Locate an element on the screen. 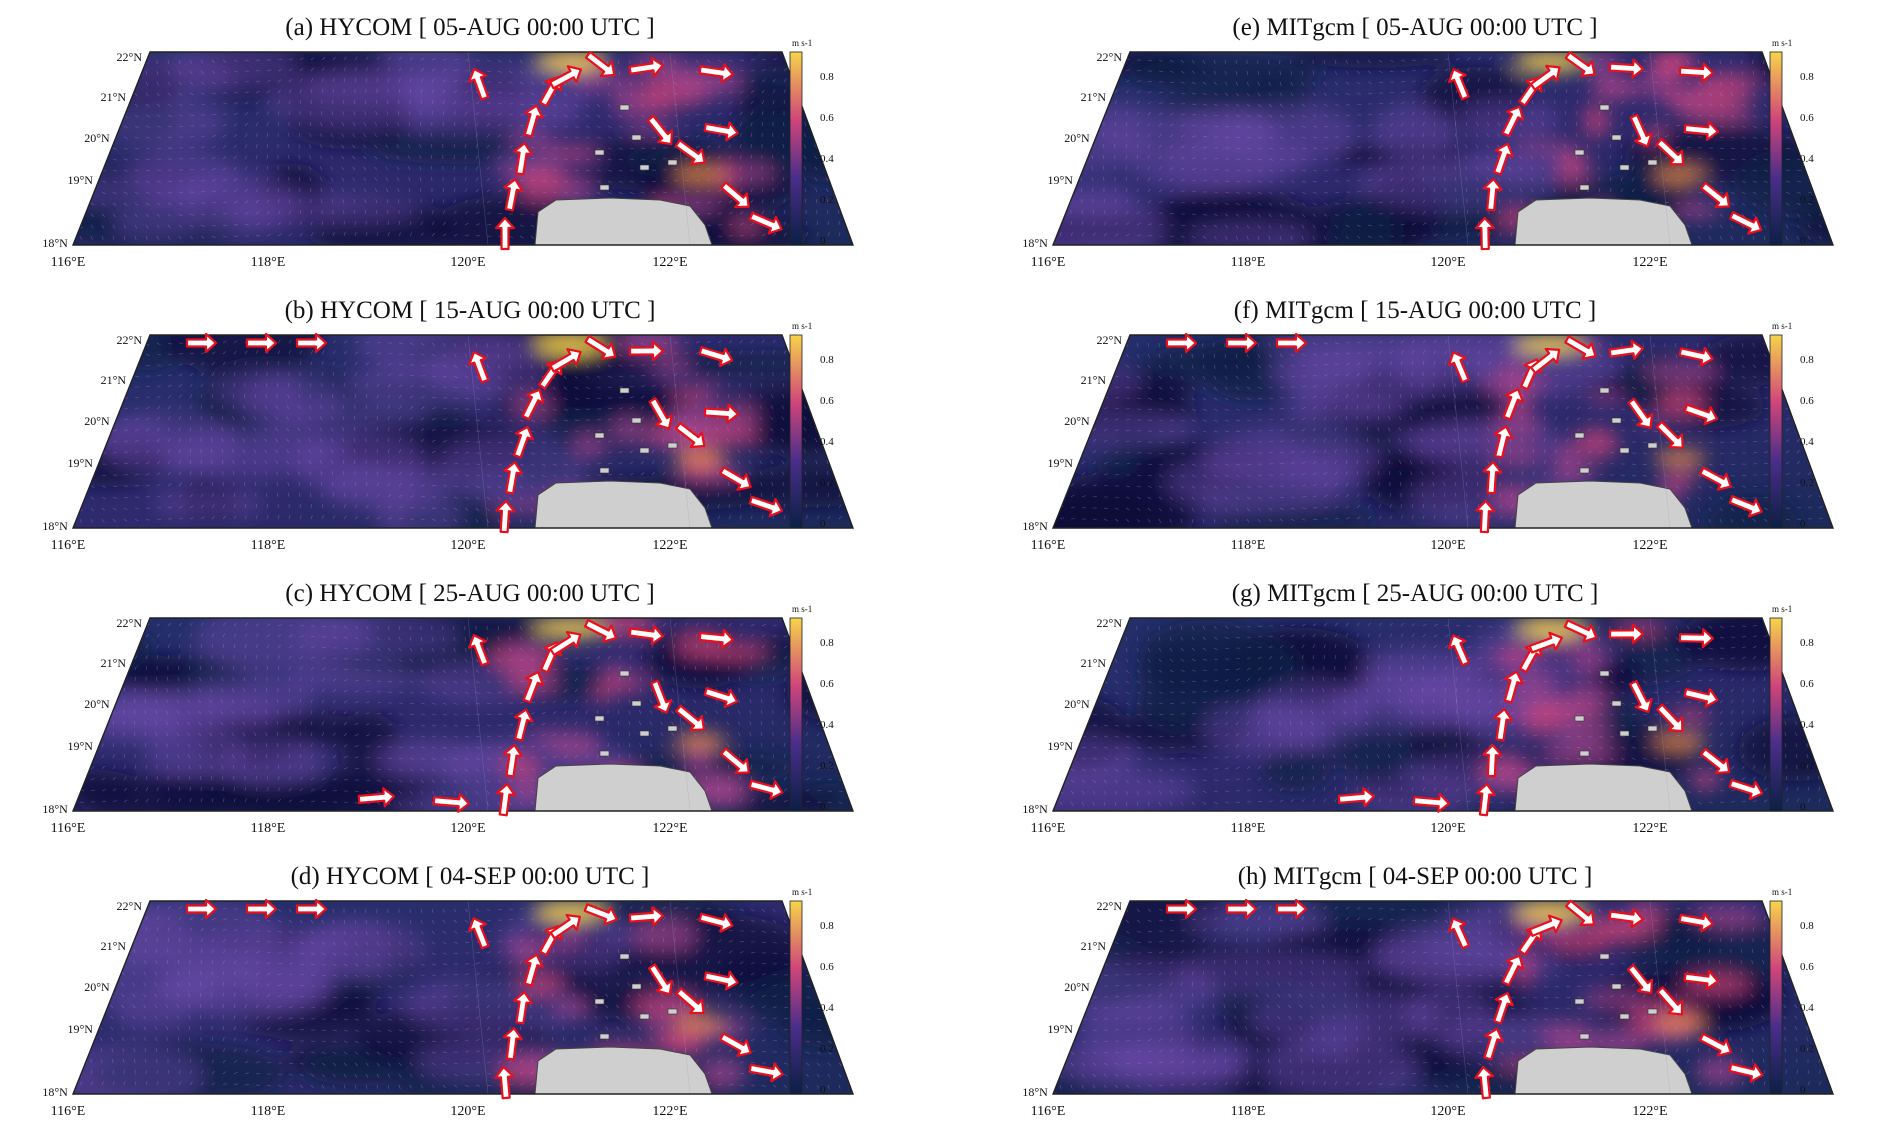 This screenshot has width=1892, height=1139. panel-title: (c) HYCOM [ 25-AUG 00:00 UTC ] is located at coordinates (469, 593).